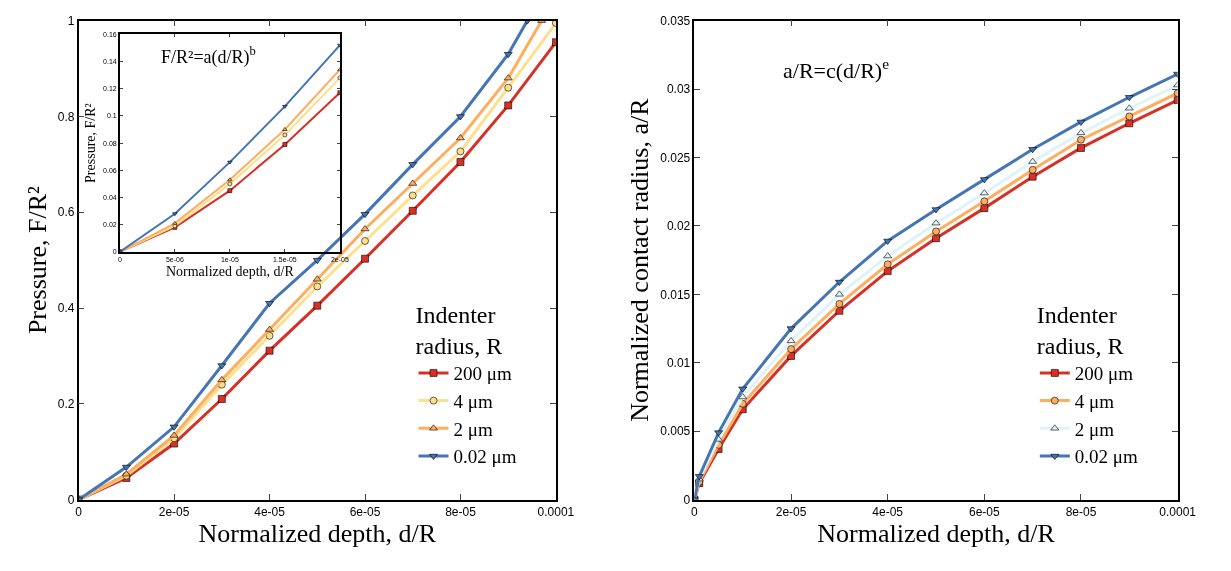  I want to click on y-tick-label: 0.6, so click(66, 212).